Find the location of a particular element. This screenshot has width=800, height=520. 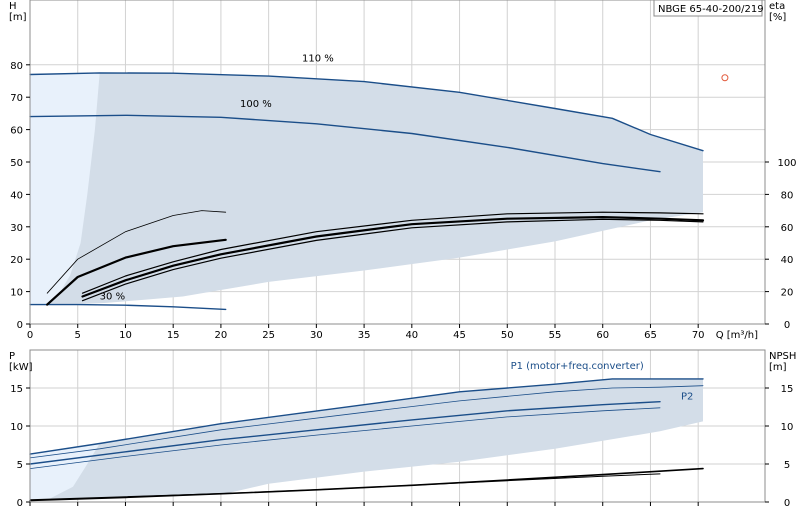

bottom-ytick-label-right-5: 5 is located at coordinates (787, 465).